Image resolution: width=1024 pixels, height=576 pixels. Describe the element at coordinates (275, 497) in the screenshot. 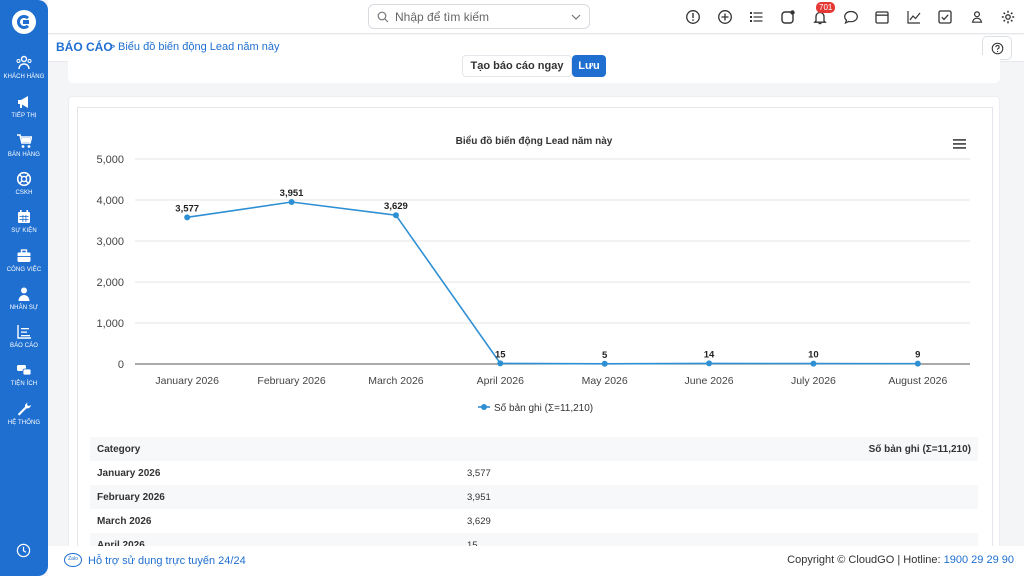

I see `table-cell-category: February 2026` at that location.